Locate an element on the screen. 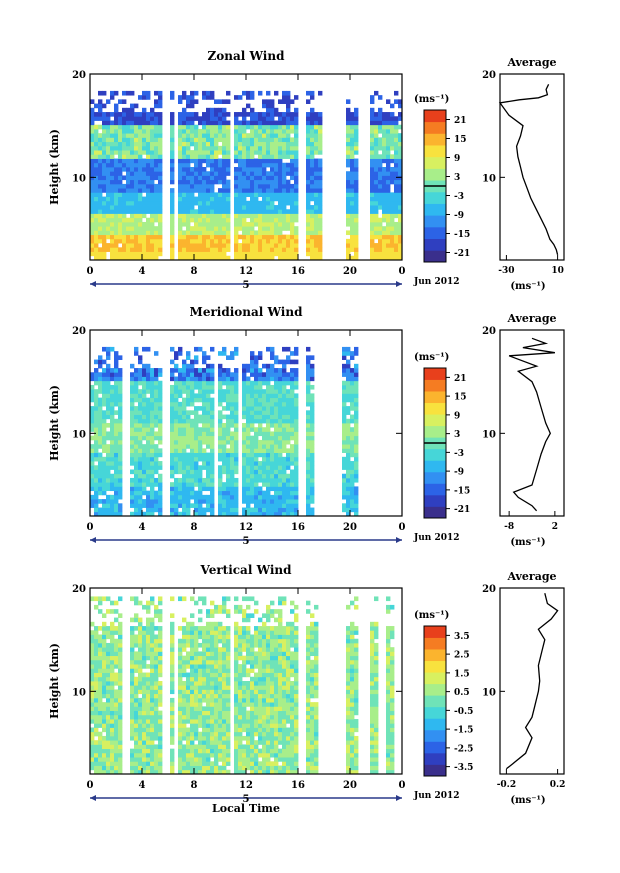 The width and height of the screenshot is (620, 873). x-tick-label: 20 is located at coordinates (350, 527).